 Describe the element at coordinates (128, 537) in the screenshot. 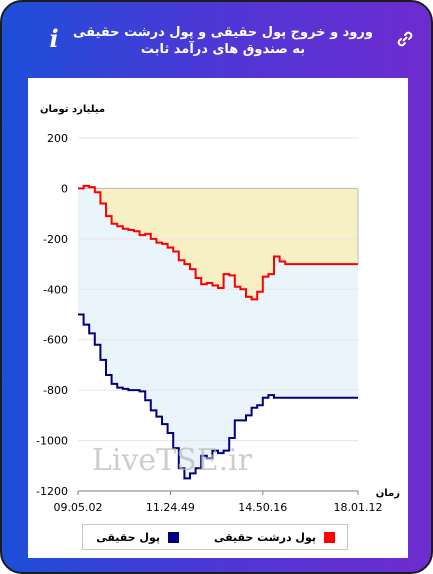

I see `legend-label-real-money: پول حقیقی` at that location.